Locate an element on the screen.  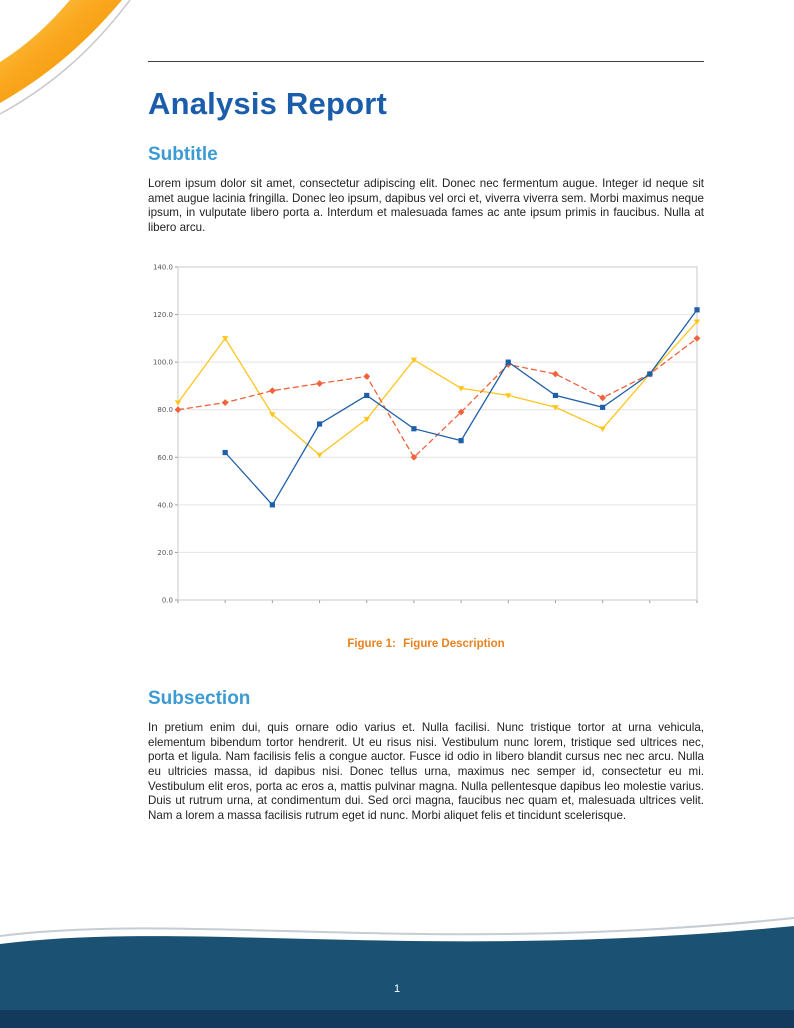
svg-text: 120.0 is located at coordinates (163, 315).